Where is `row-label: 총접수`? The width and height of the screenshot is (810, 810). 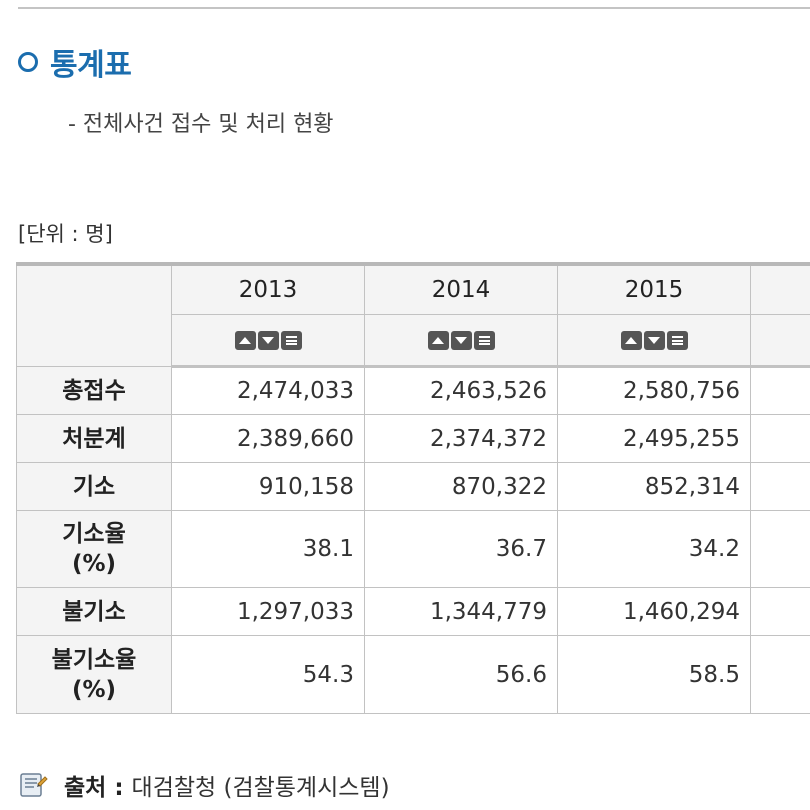 row-label: 총접수 is located at coordinates (94, 390).